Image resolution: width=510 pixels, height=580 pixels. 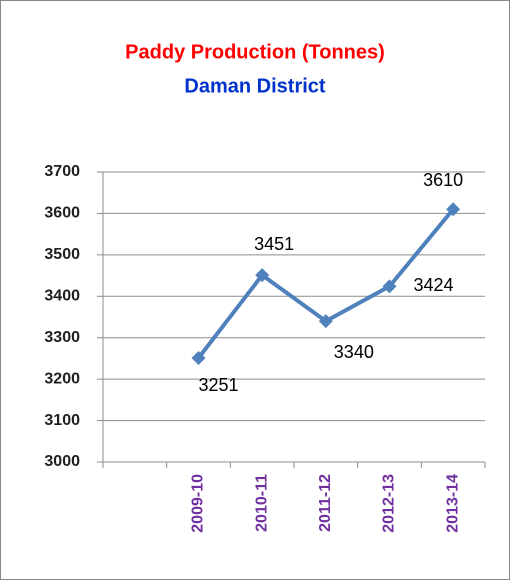 I want to click on y-tick-label: 3000, so click(x=62, y=461).